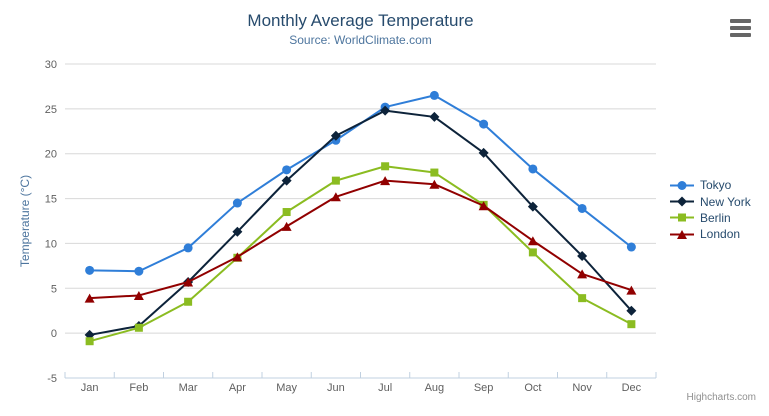  I want to click on berlin-series-marker-icon, so click(682, 217).